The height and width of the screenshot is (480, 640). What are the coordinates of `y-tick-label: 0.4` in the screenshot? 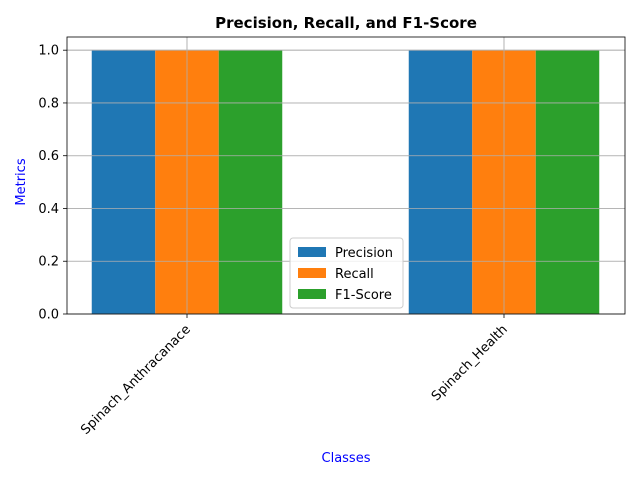 It's located at (48, 209).